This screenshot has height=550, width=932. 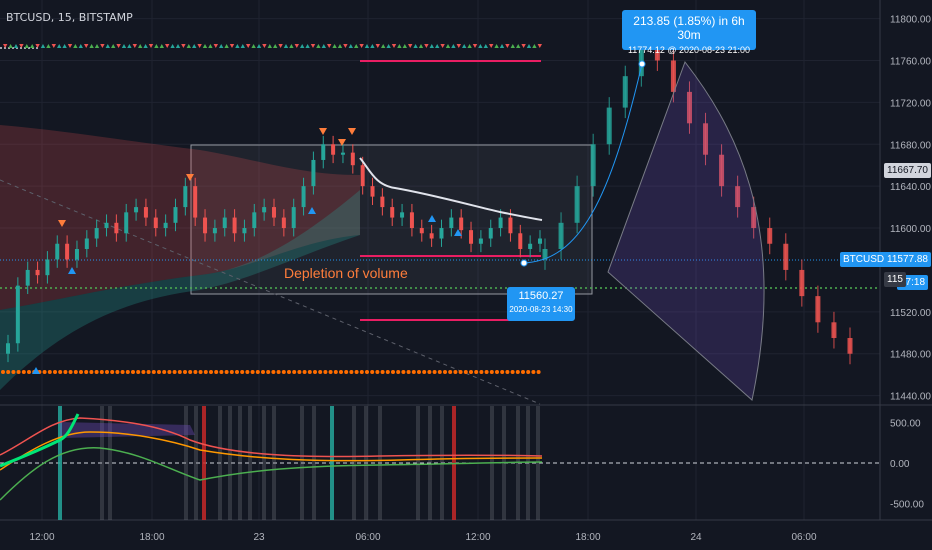 I want to click on osc-tick-label: -500.00, so click(x=907, y=505).